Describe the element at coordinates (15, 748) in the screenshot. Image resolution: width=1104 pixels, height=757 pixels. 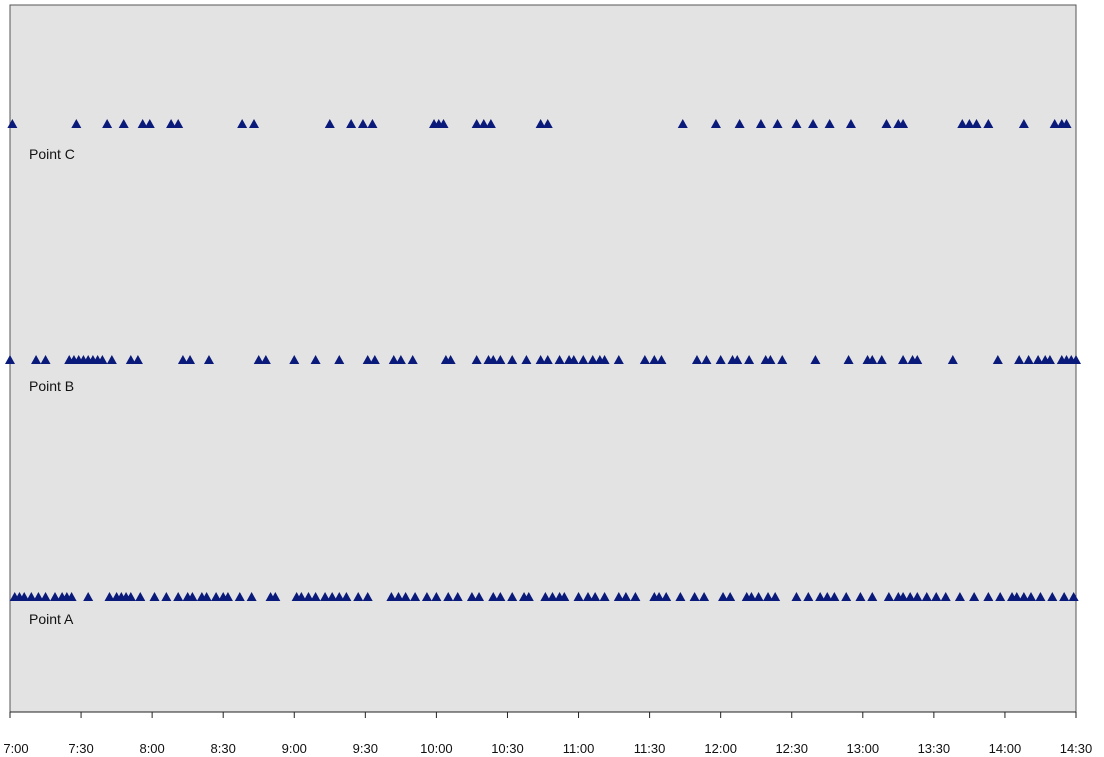
I see `x-tick-label: 7:00` at that location.